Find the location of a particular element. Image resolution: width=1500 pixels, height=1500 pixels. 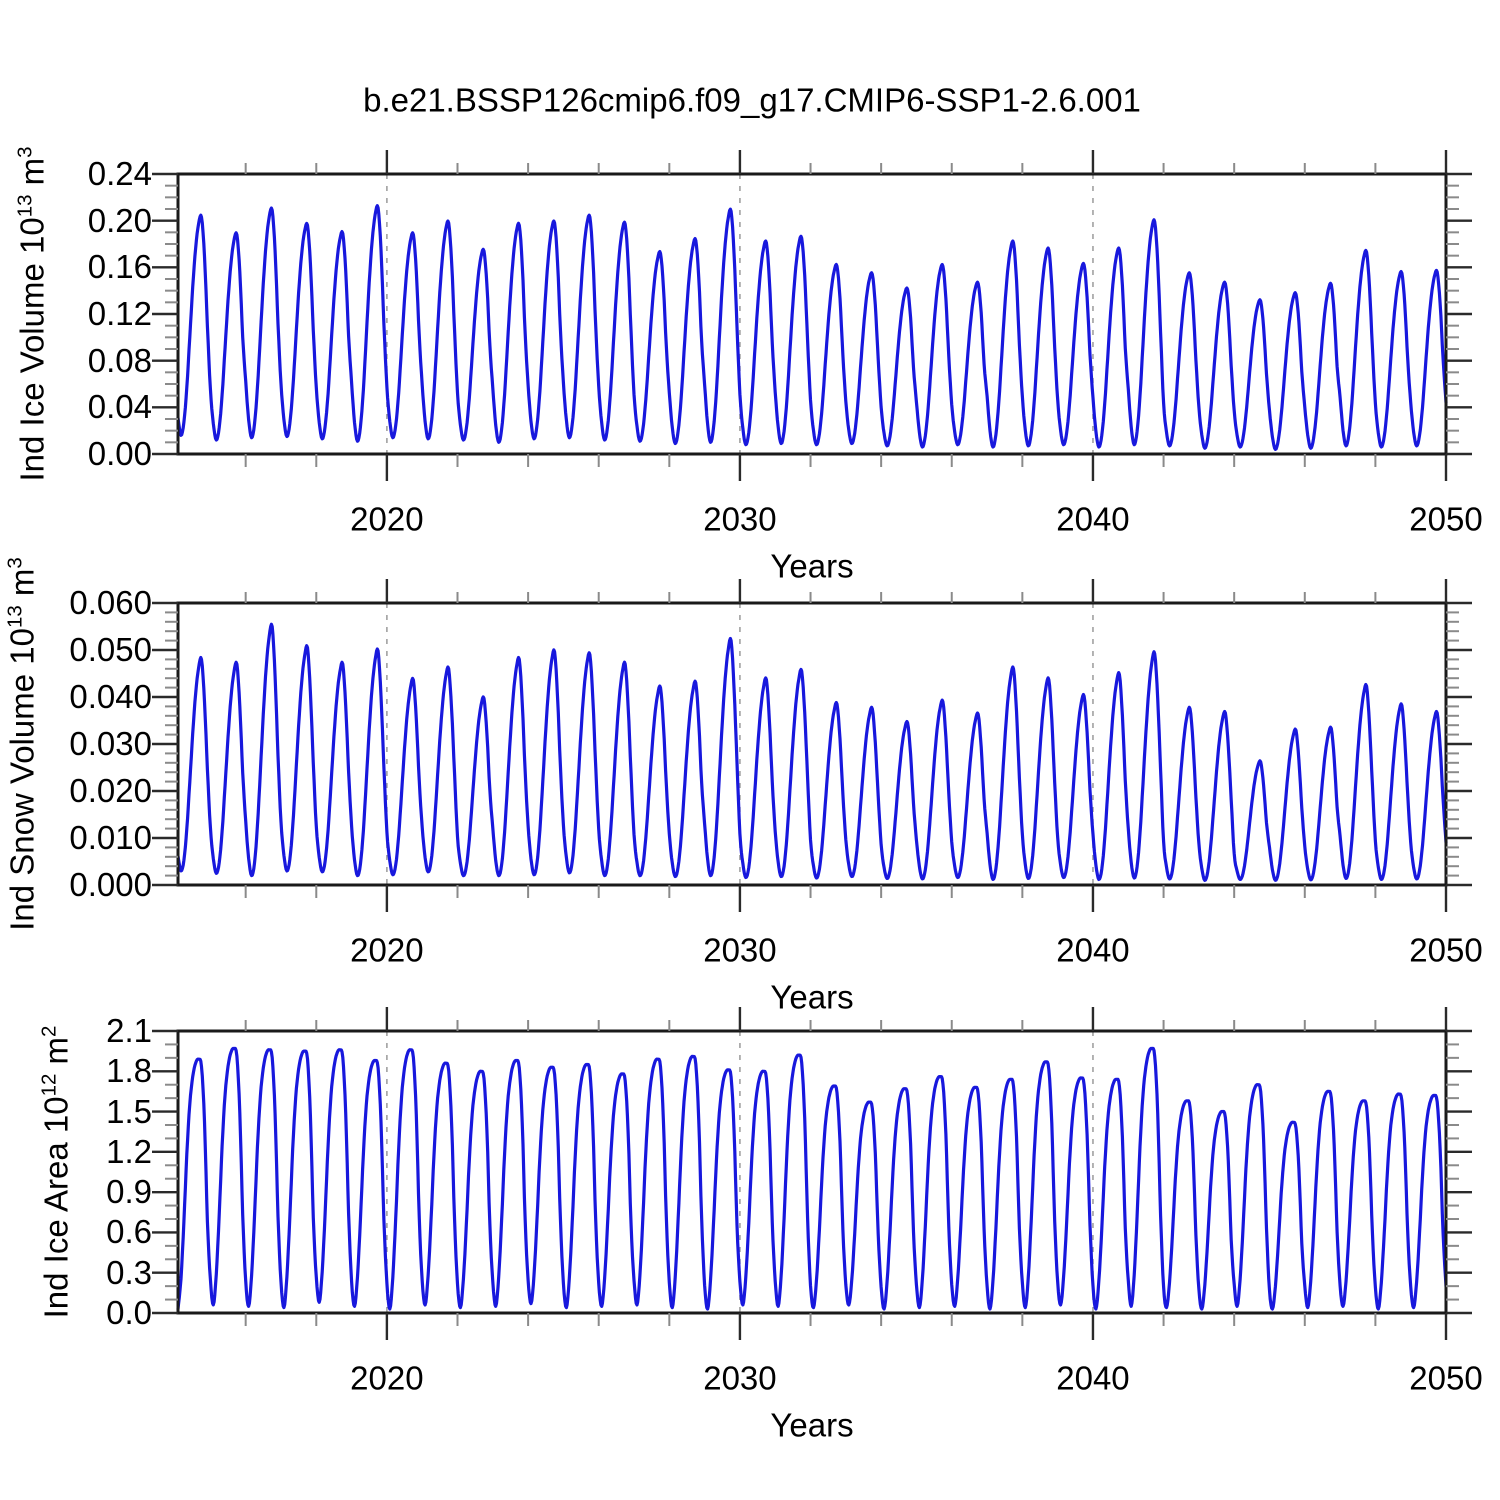

panel-3-yaxis-title: Ind Ice Area 1012 m2 is located at coordinates (56, 1172).